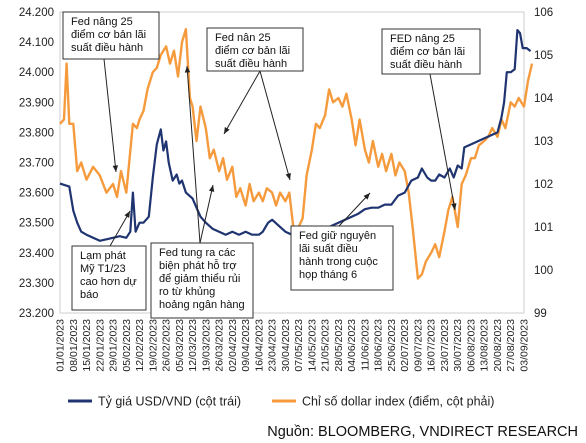 This screenshot has width=586, height=443. I want to click on x-tick-label: 03/09/2023, so click(525, 345).